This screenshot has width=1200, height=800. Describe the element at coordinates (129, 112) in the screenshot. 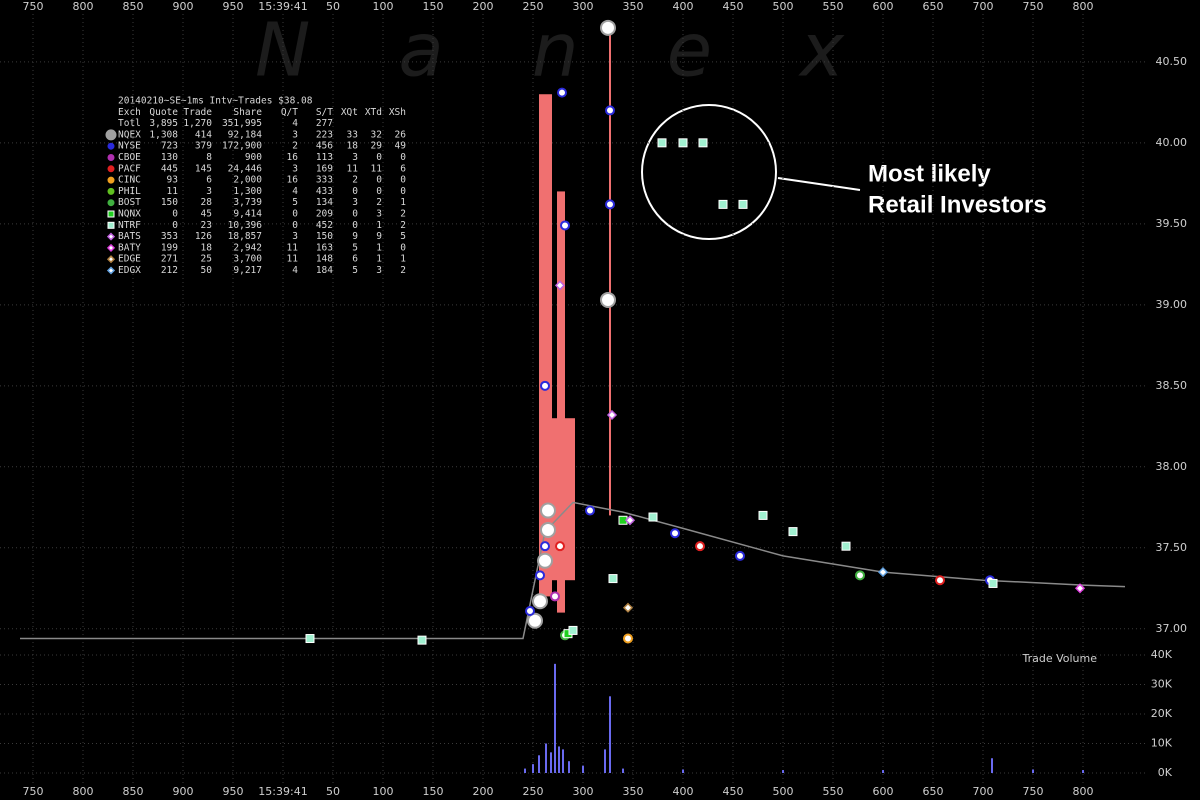

I see `table-cell: Exch` at that location.